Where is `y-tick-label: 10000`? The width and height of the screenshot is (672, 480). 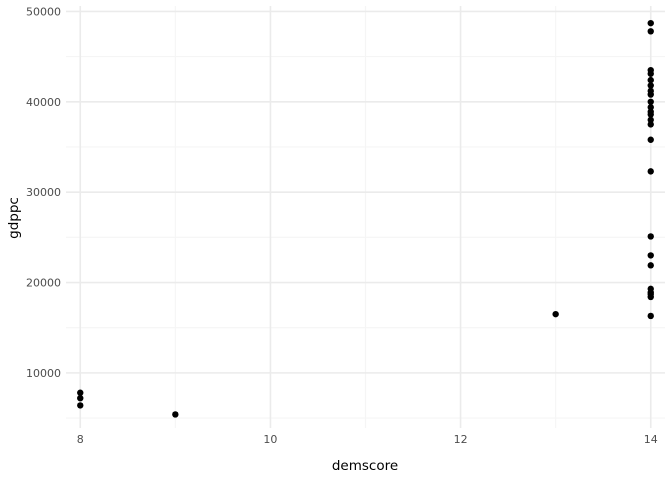 y-tick-label: 10000 is located at coordinates (43, 373).